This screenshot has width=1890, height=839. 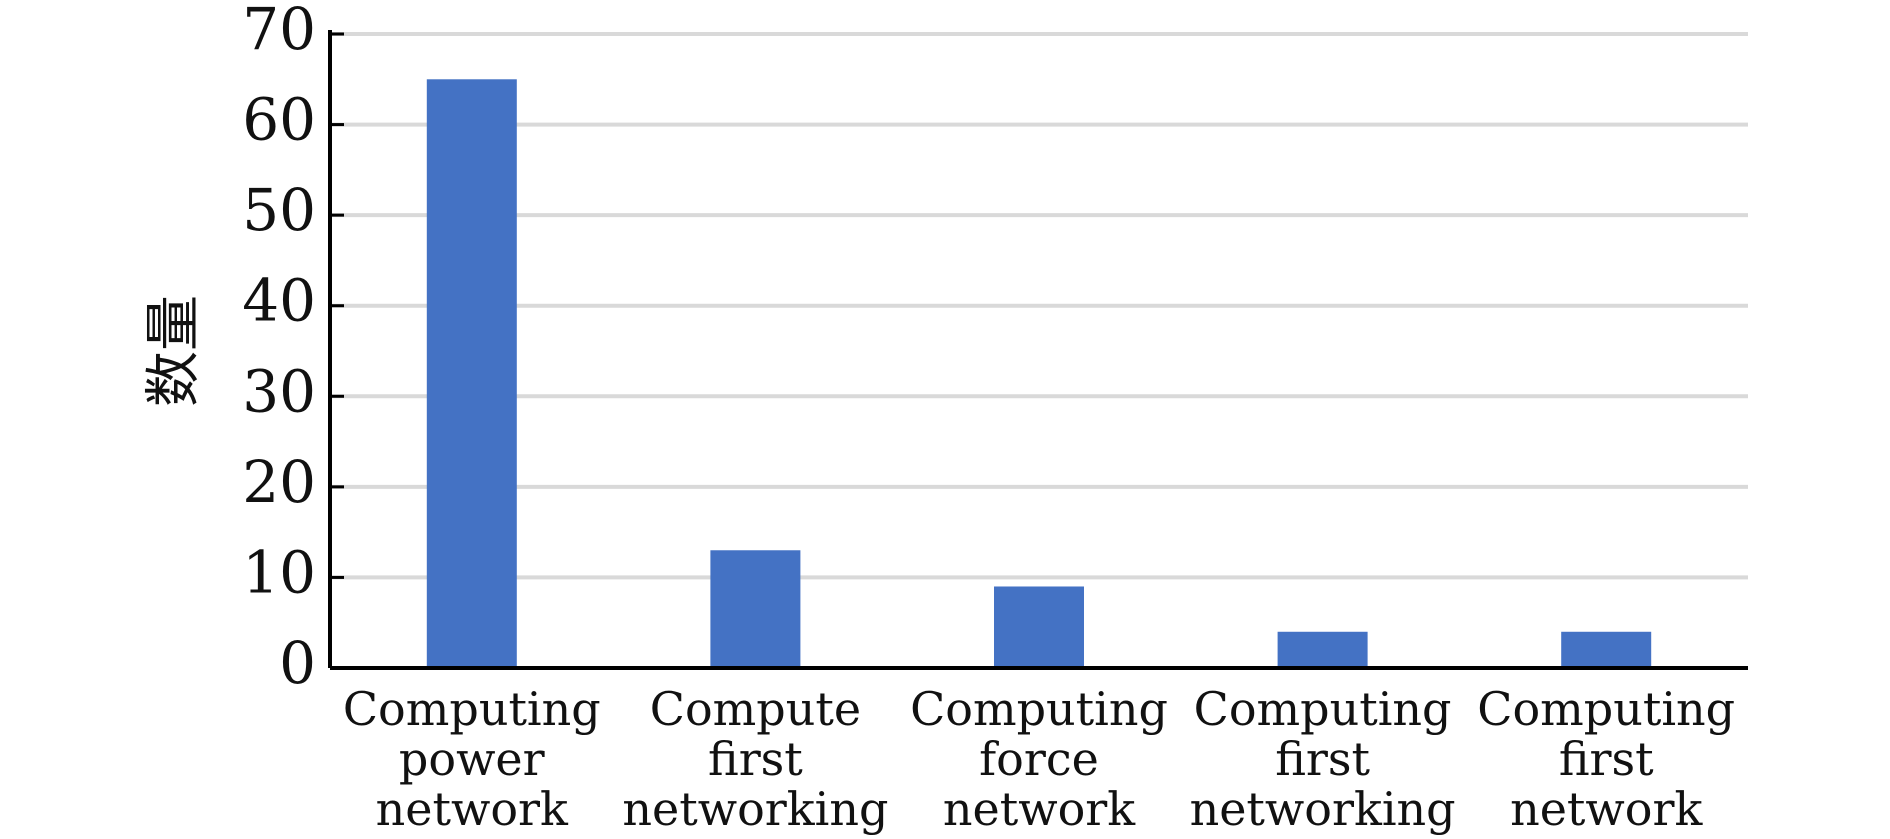 I want to click on y-tick-label: 20, so click(x=279, y=482).